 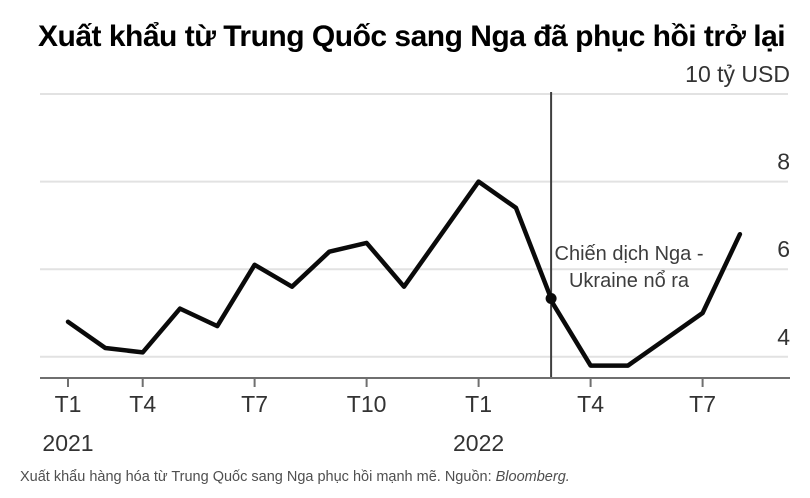 What do you see at coordinates (783, 337) in the screenshot?
I see `y-axis-tick-label: 4` at bounding box center [783, 337].